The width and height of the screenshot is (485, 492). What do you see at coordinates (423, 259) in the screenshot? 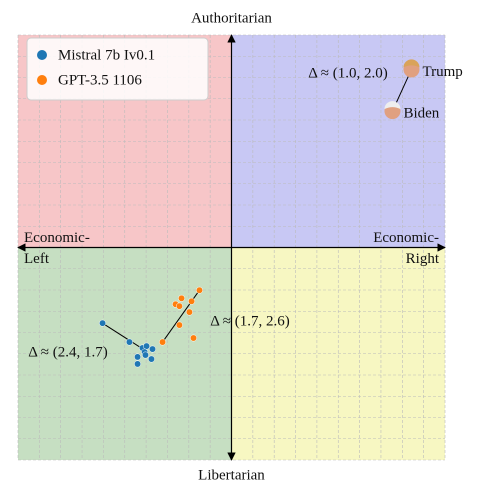
I see `axis-label: Right` at bounding box center [423, 259].